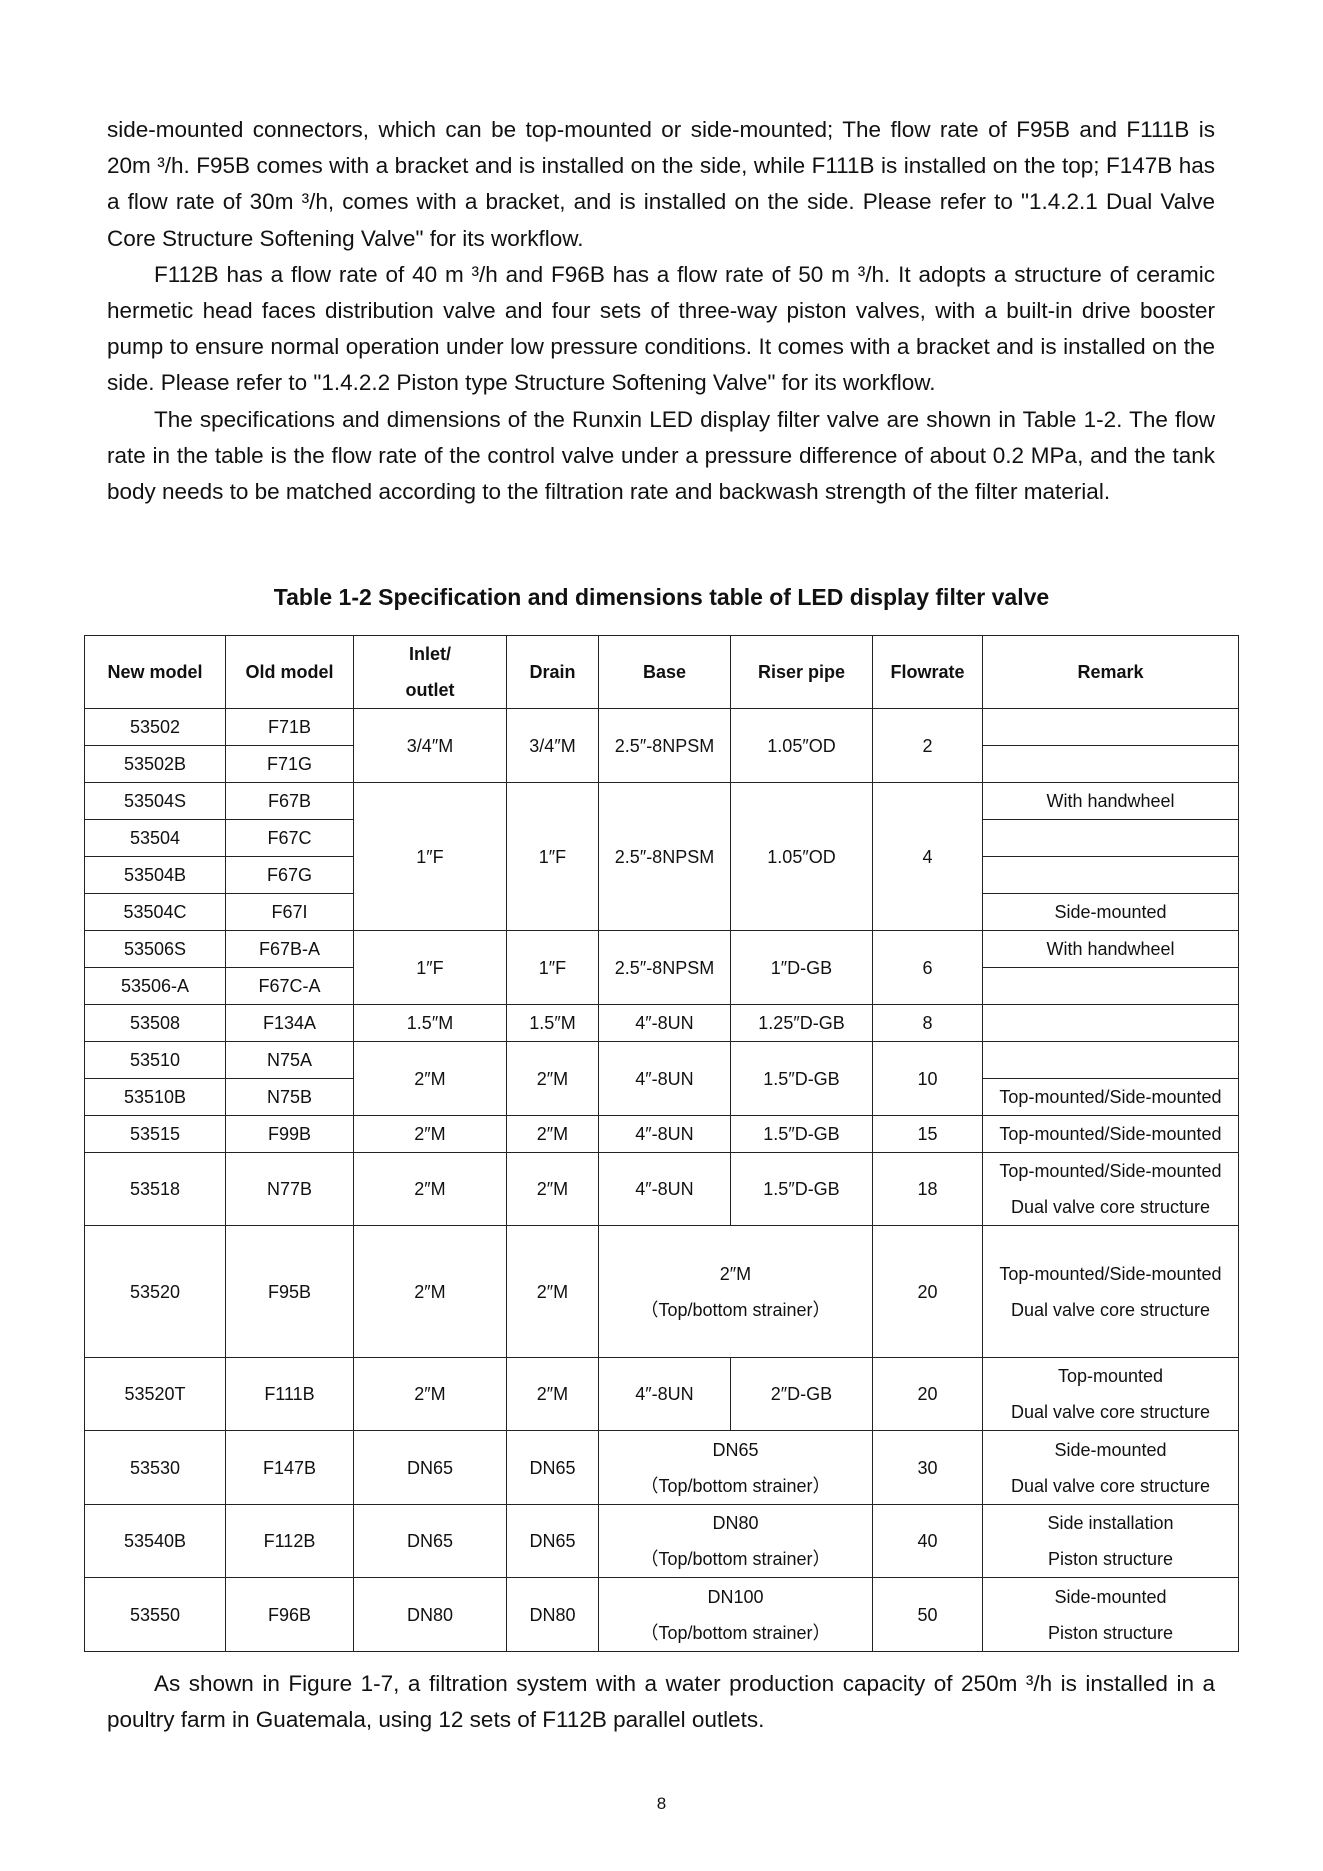 This screenshot has width=1323, height=1871. I want to click on cell: 2″M （Top/bottom strainer）, so click(735, 1291).